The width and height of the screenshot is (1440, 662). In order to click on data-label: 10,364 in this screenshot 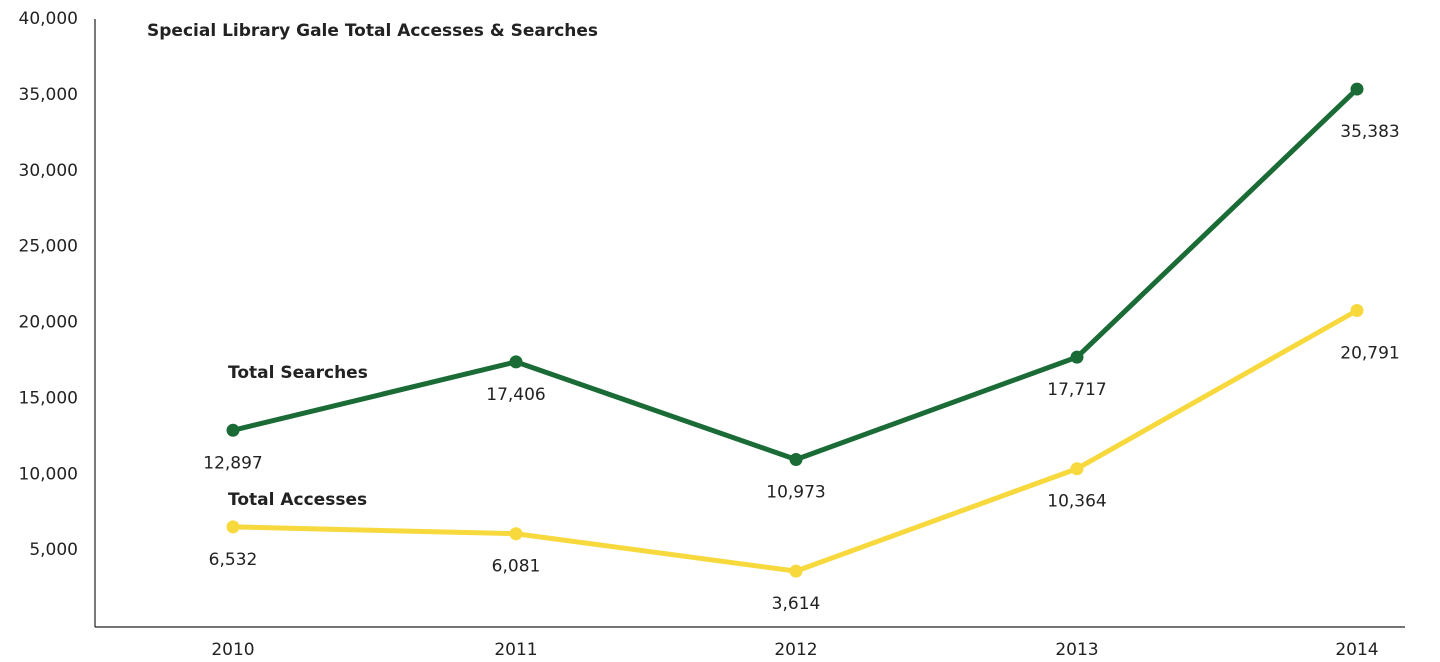, I will do `click(1076, 502)`.